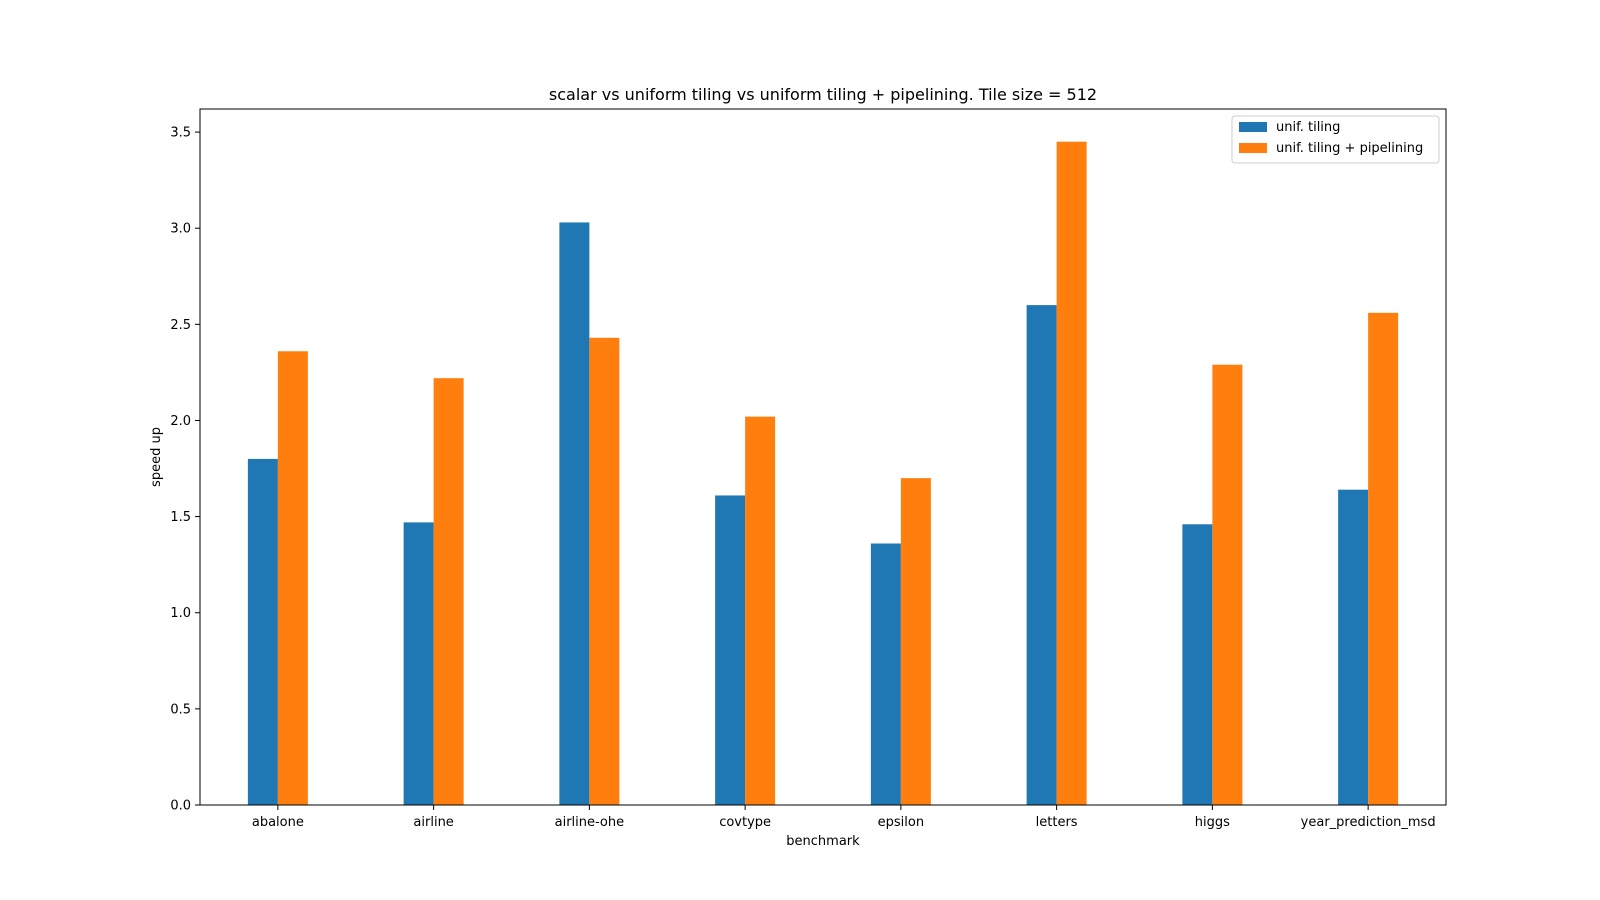 Image resolution: width=1600 pixels, height=900 pixels. Describe the element at coordinates (901, 822) in the screenshot. I see `x-tick-label: epsilon` at that location.